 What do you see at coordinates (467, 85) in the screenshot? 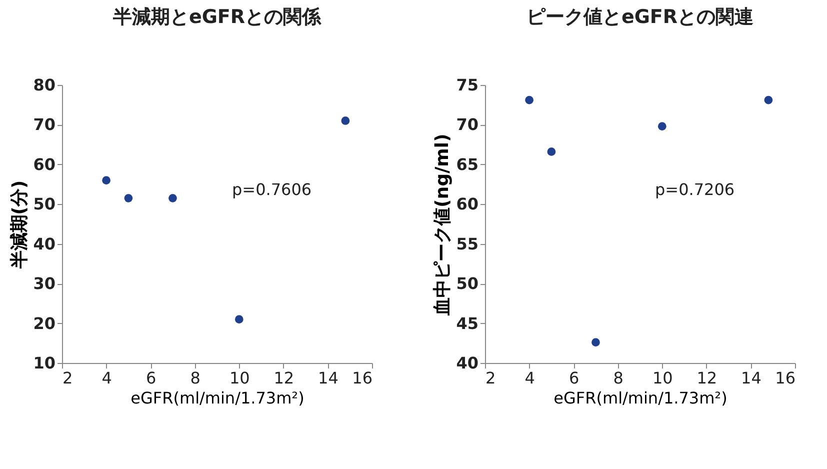
I see `y-tick-label: 75` at bounding box center [467, 85].